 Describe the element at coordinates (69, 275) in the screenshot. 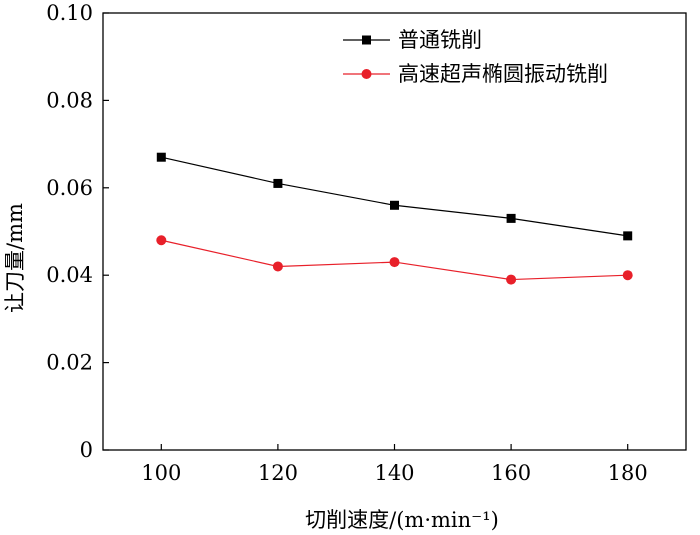

I see `y-tick-label: 0.04` at that location.